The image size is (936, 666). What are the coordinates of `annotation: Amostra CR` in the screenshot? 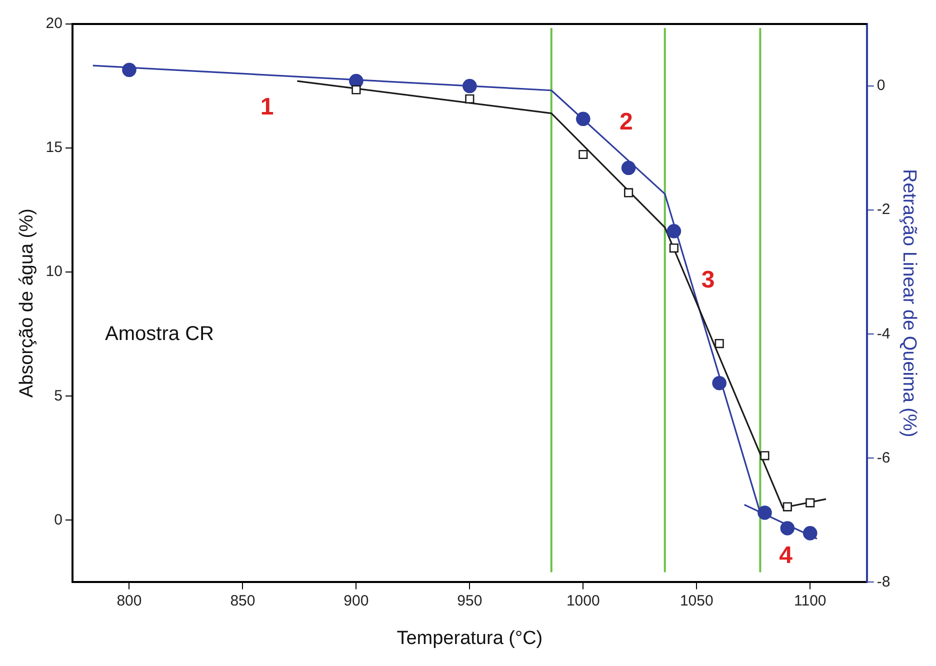 It's located at (159, 333).